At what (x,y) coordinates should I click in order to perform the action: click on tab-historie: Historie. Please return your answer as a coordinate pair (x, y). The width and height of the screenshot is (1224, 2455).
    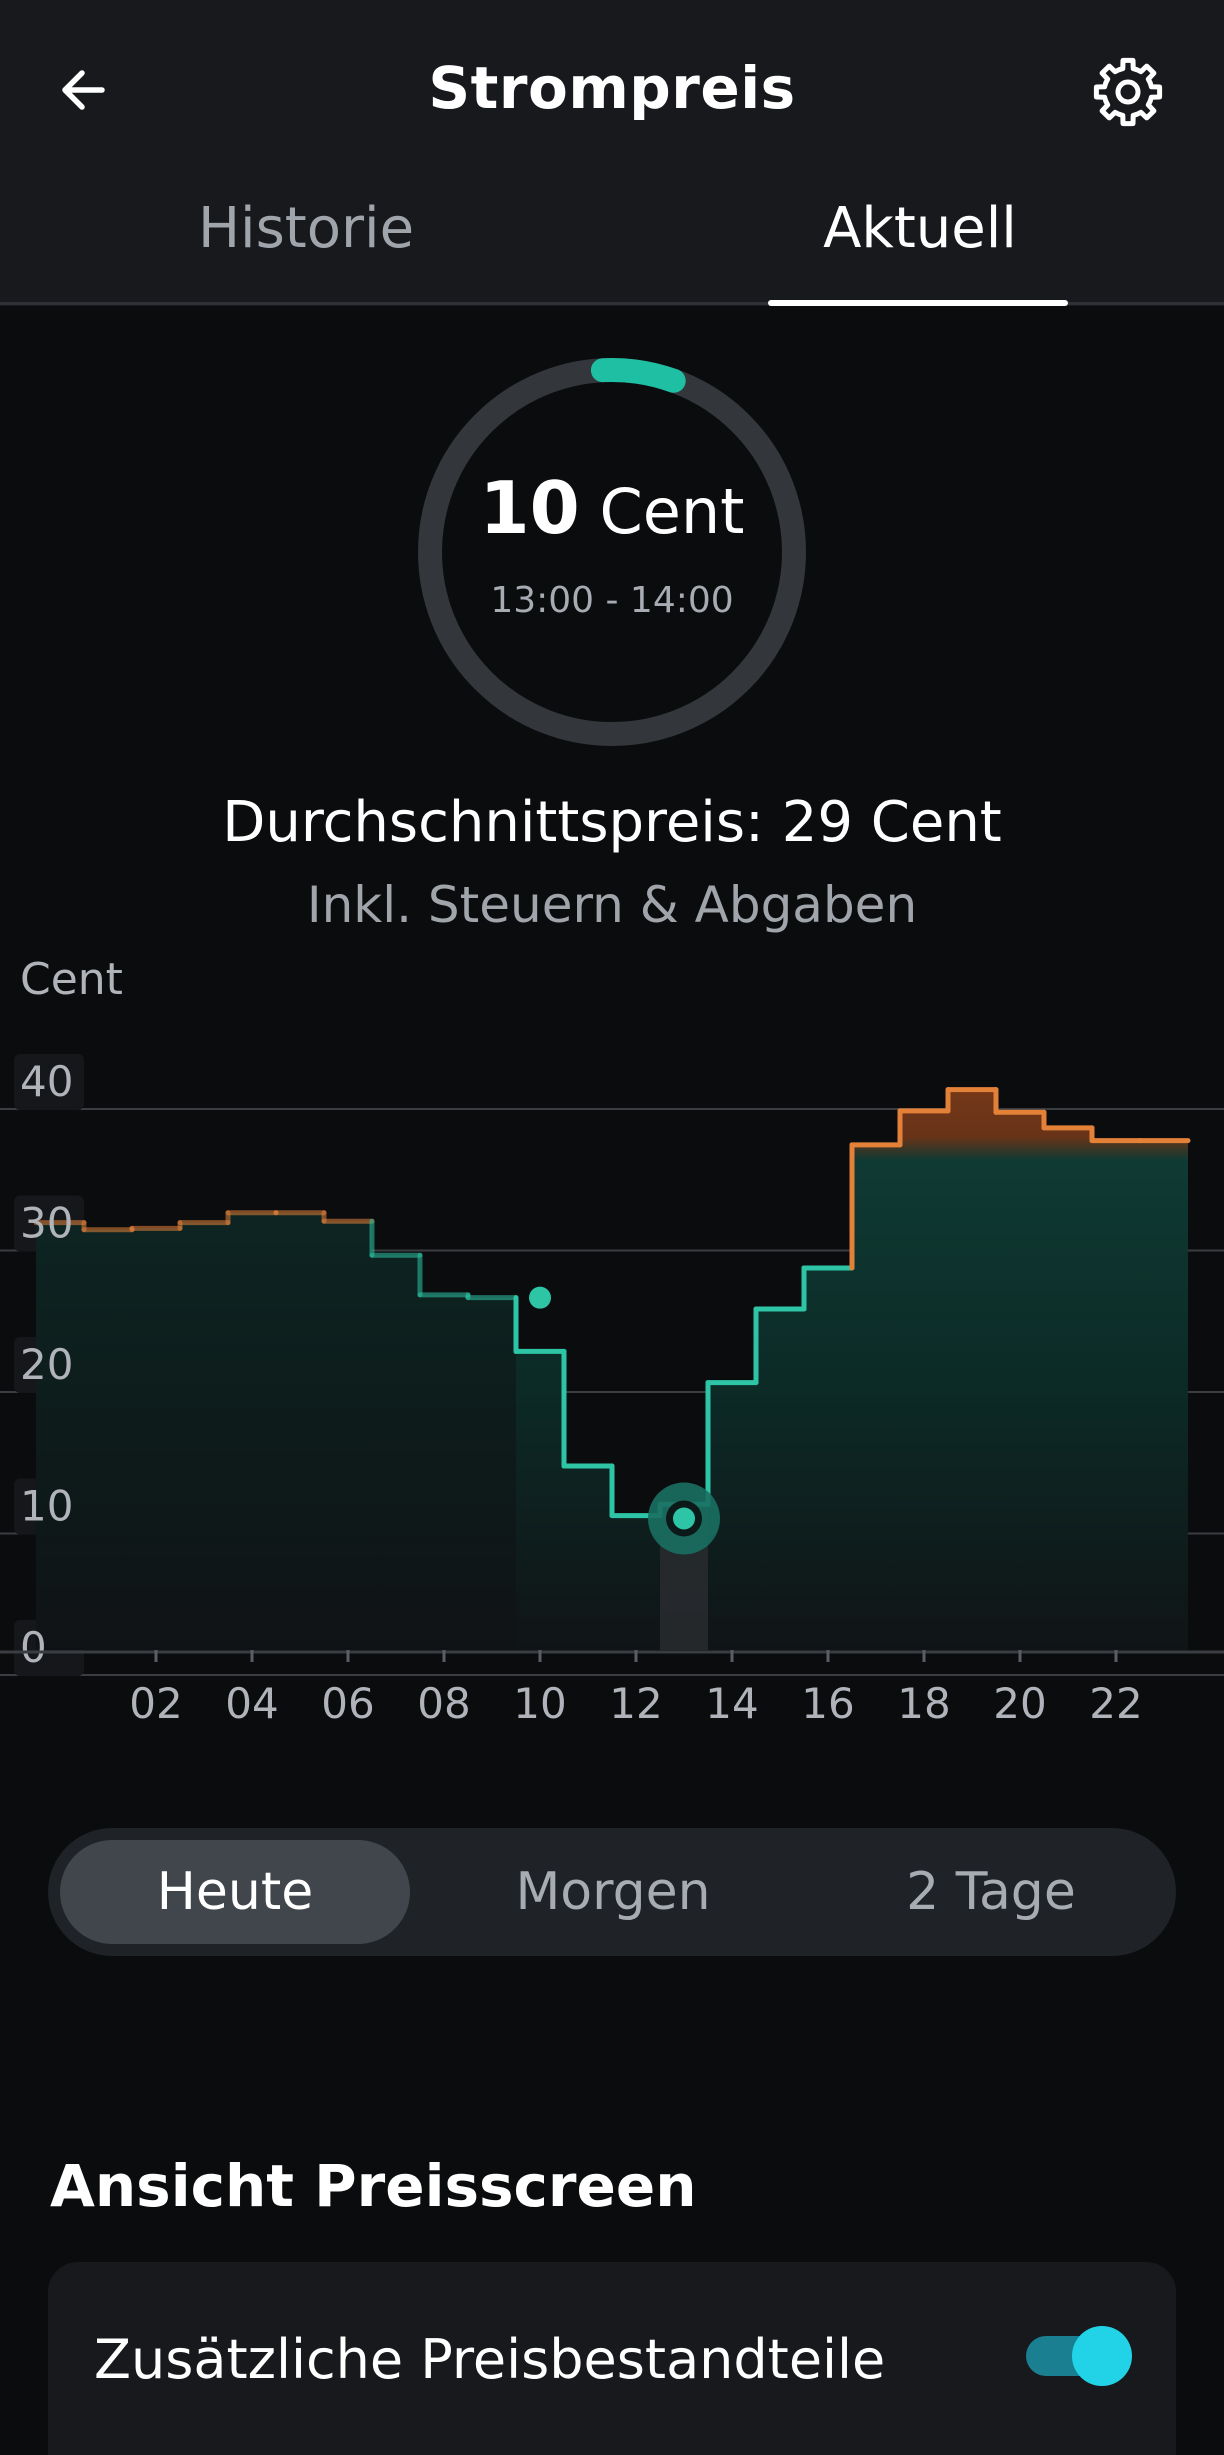
    Looking at the image, I should click on (306, 228).